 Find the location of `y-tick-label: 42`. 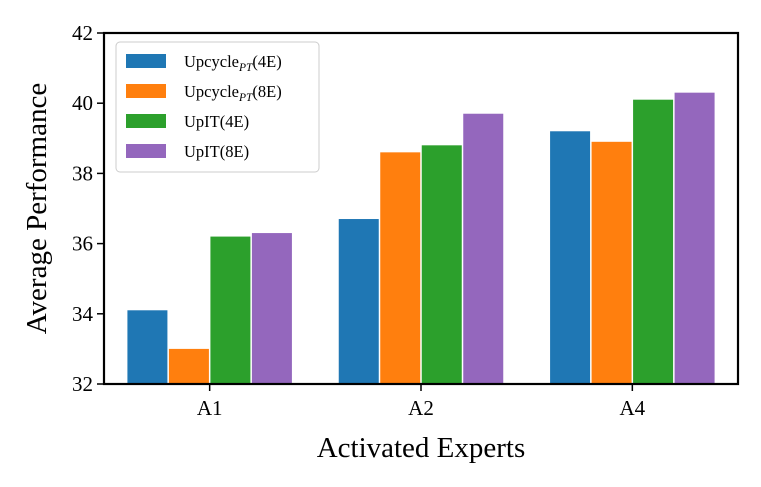

y-tick-label: 42 is located at coordinates (82, 33).